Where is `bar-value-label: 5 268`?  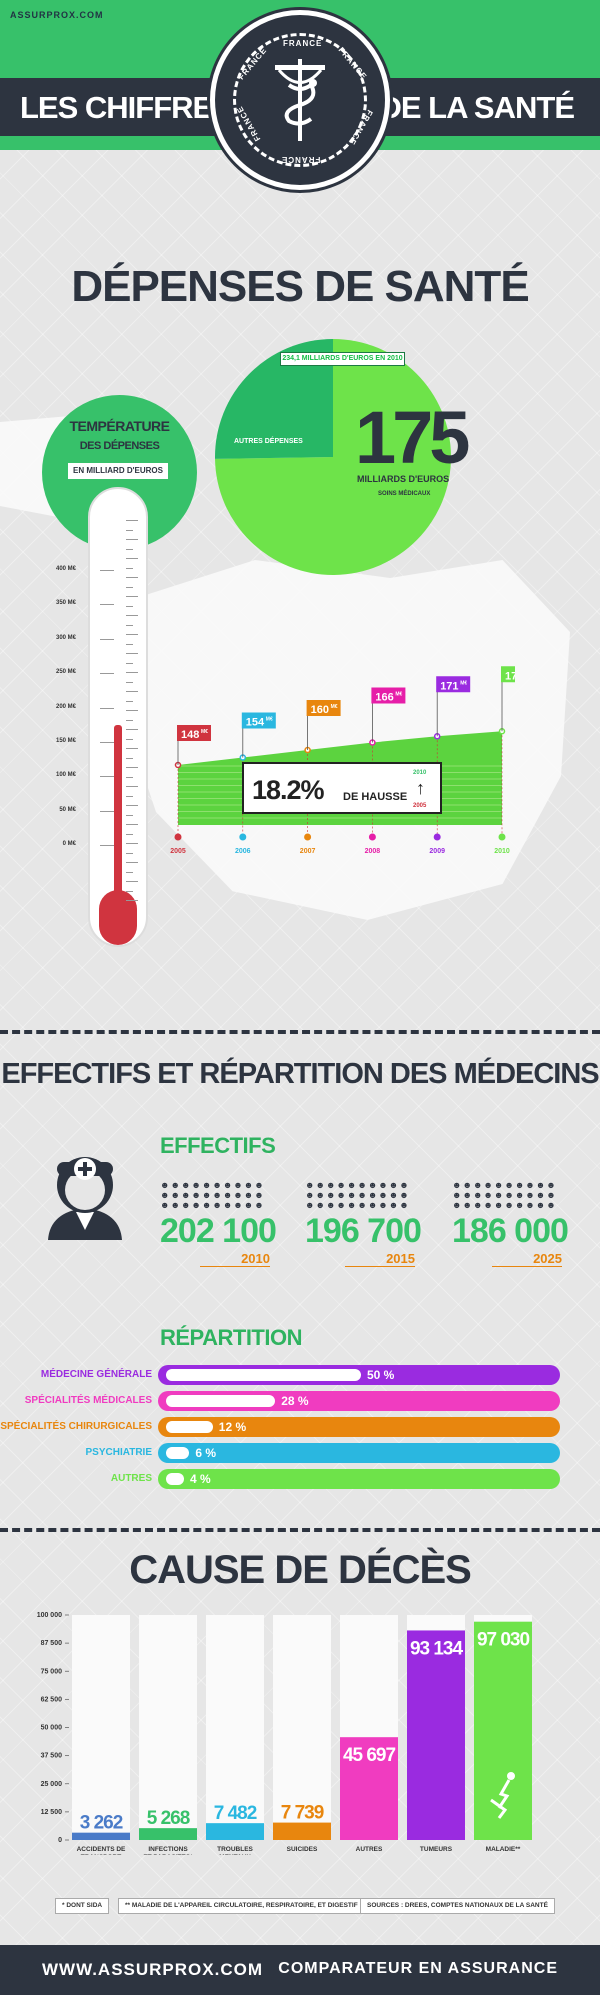 bar-value-label: 5 268 is located at coordinates (168, 1818).